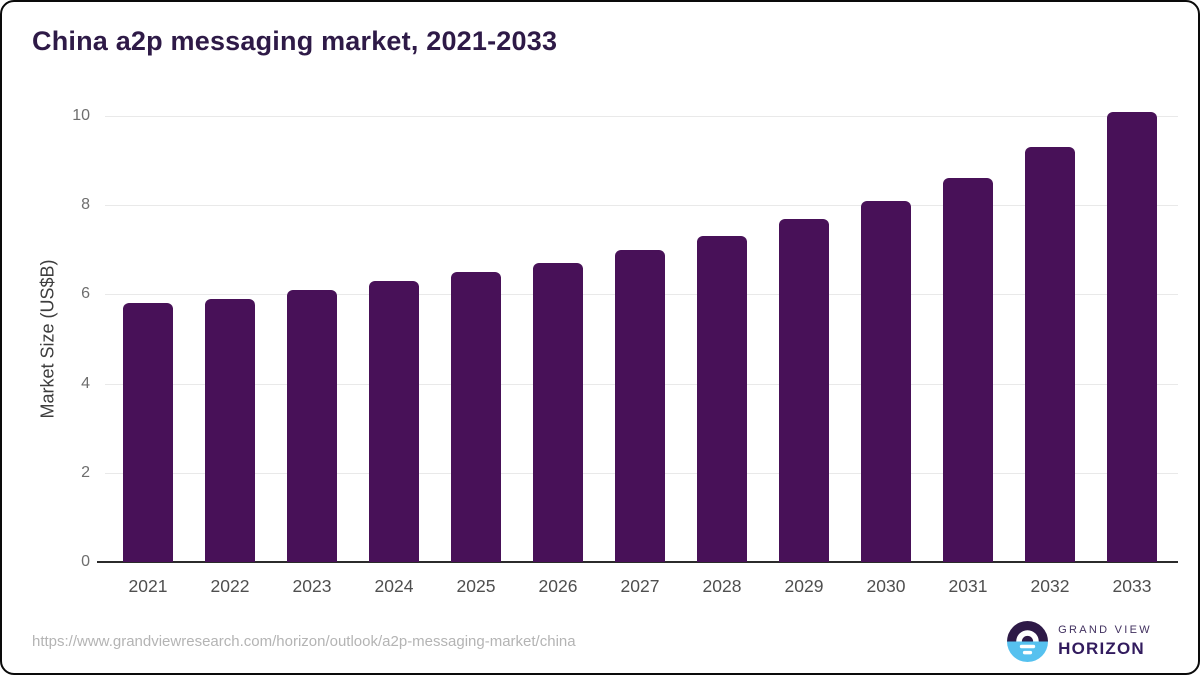 Image resolution: width=1200 pixels, height=675 pixels. What do you see at coordinates (637, 562) in the screenshot?
I see `x-axis-line` at bounding box center [637, 562].